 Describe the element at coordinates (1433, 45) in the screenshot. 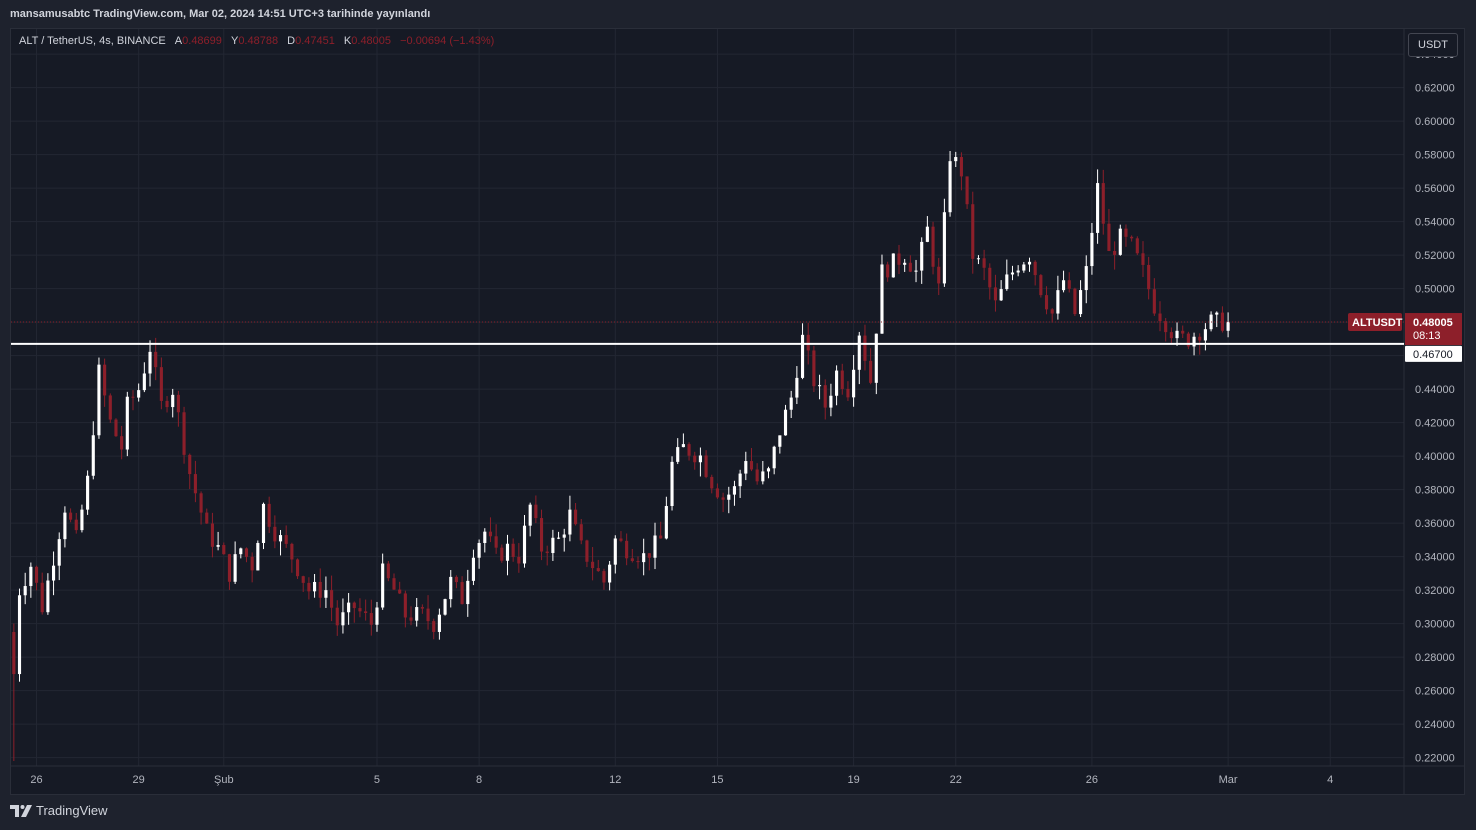

I see `currency-button: USDT` at that location.